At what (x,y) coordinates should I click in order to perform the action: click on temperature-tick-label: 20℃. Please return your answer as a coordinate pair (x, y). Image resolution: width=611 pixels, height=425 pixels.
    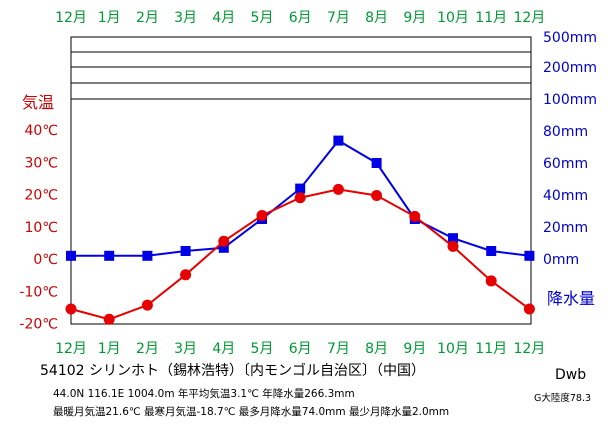
    Looking at the image, I should click on (41, 196).